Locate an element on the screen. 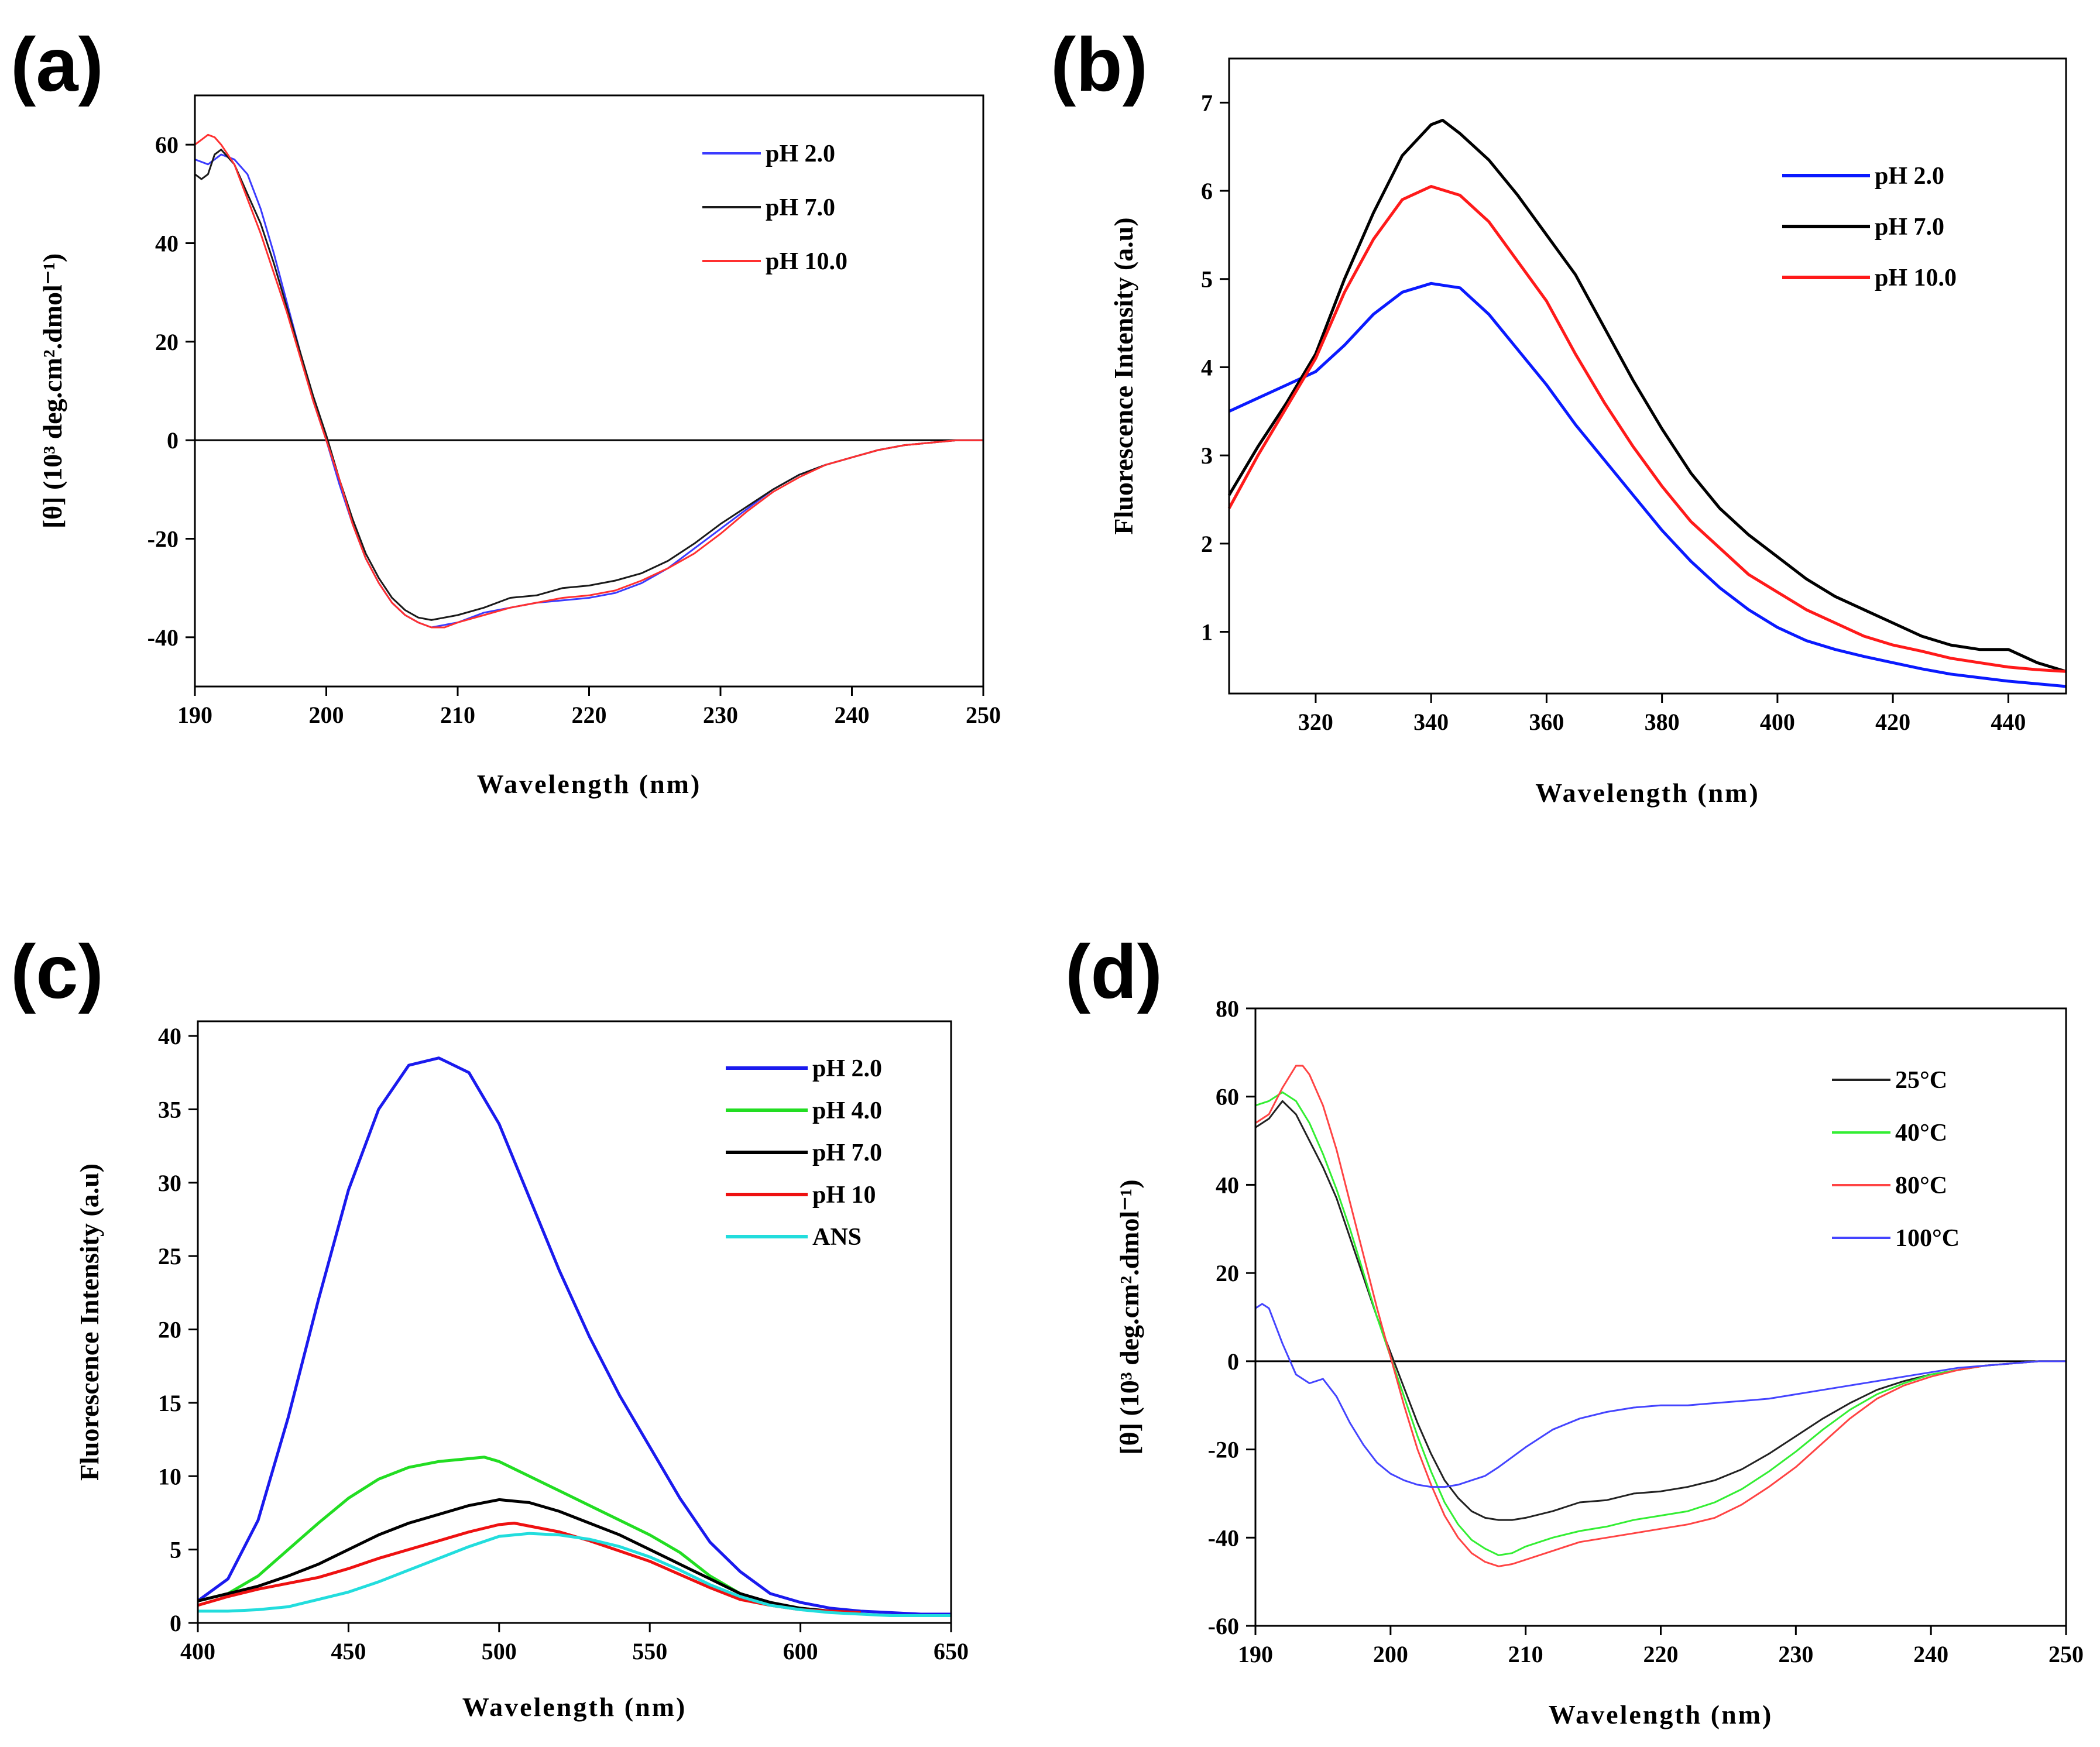 This screenshot has height=1747, width=2100. panel-letter: (b) is located at coordinates (1099, 64).